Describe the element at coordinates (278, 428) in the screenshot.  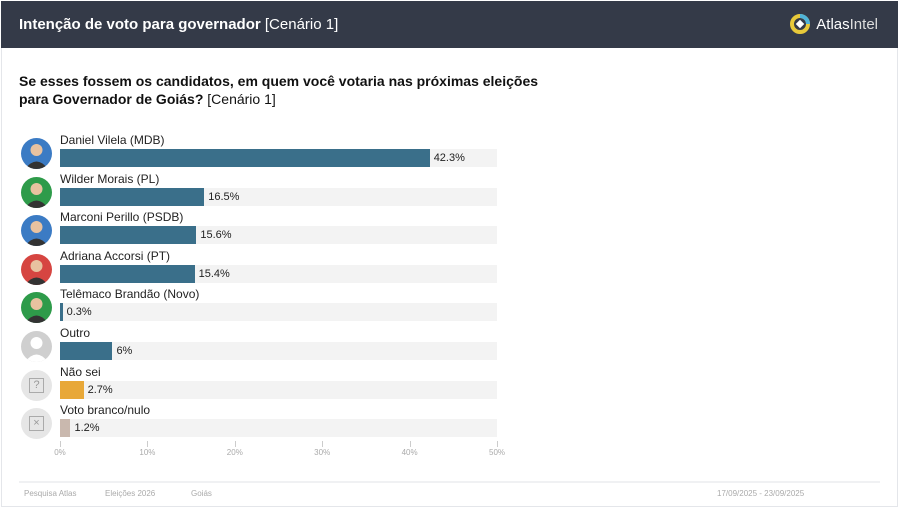
I see `bar-track: 1.2%` at that location.